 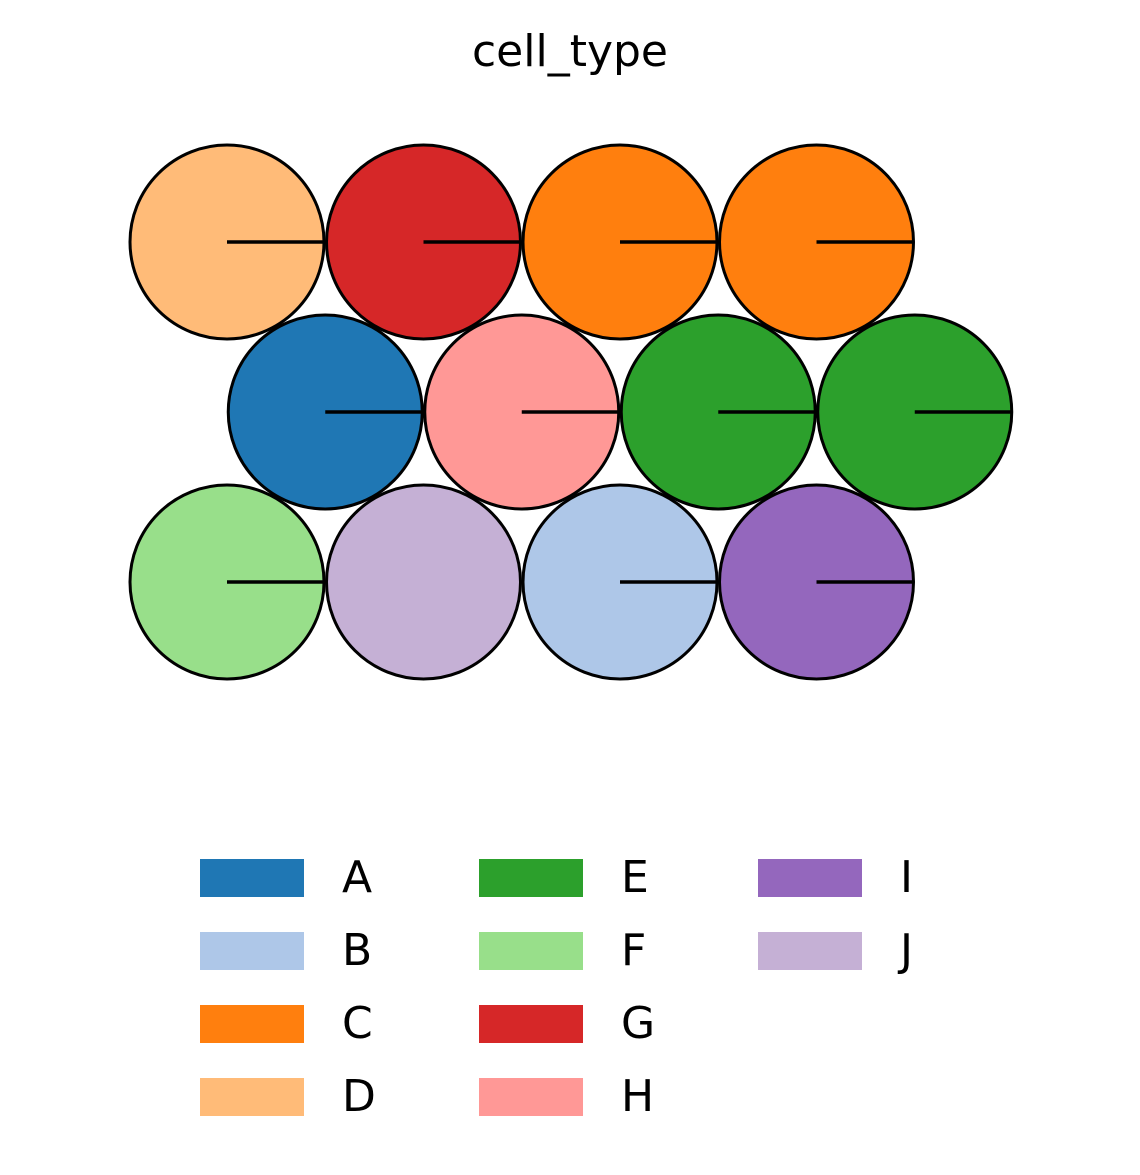 What do you see at coordinates (357, 1023) in the screenshot?
I see `legend-label: C` at bounding box center [357, 1023].